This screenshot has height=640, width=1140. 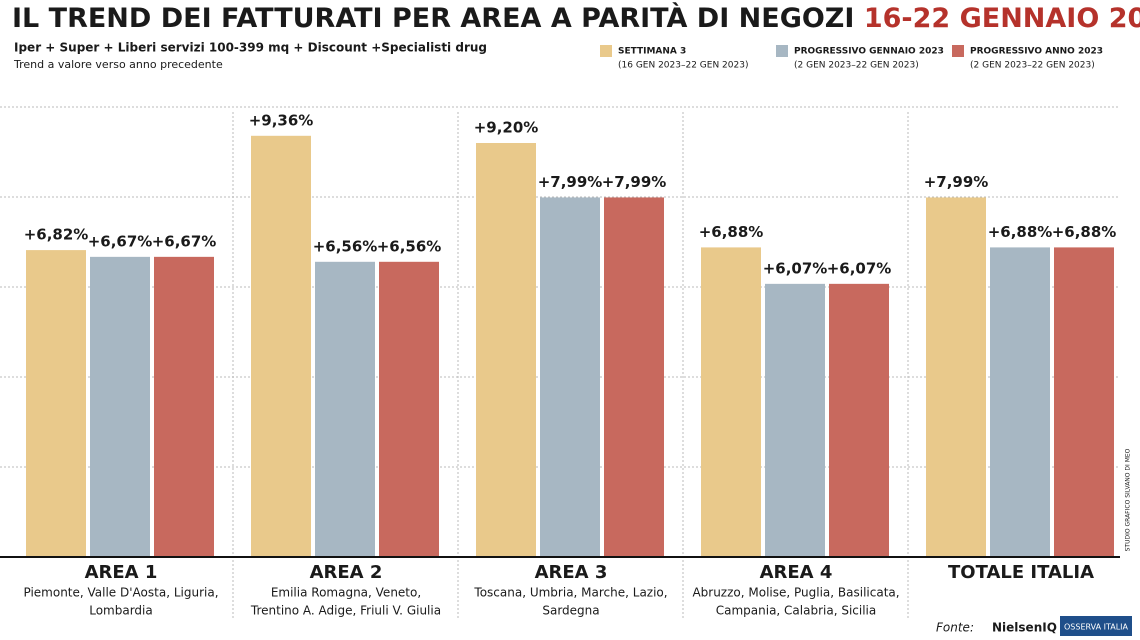 I want to click on region-label: Emilia Romagna, Veneto,, so click(x=346, y=593).